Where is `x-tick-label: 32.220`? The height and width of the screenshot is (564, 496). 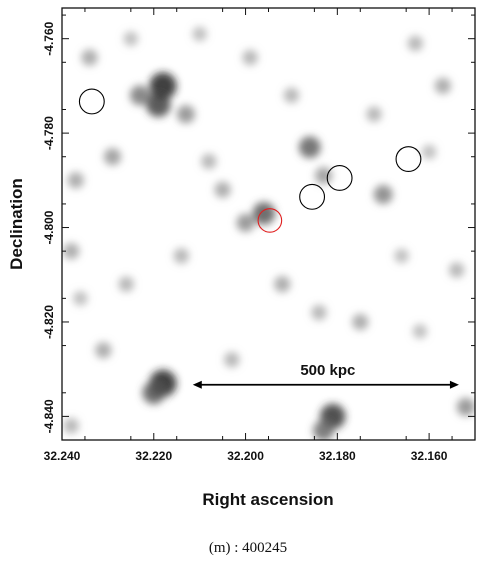
x-tick-label: 32.220 is located at coordinates (153, 456).